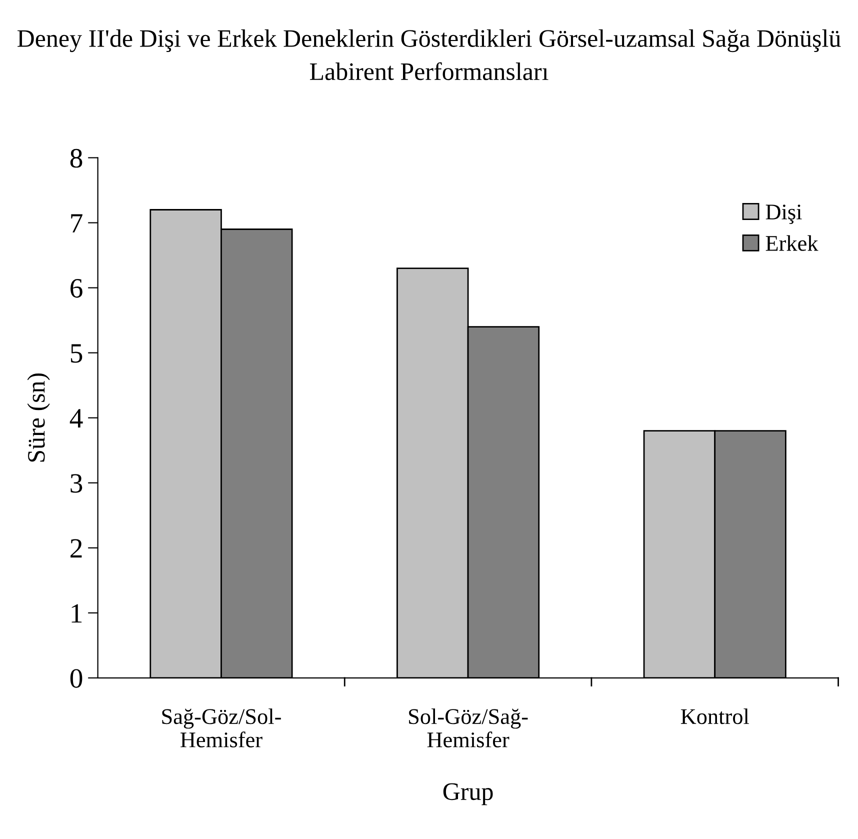 Image resolution: width=858 pixels, height=839 pixels. What do you see at coordinates (76, 353) in the screenshot?
I see `y-tick-label: 5` at bounding box center [76, 353].